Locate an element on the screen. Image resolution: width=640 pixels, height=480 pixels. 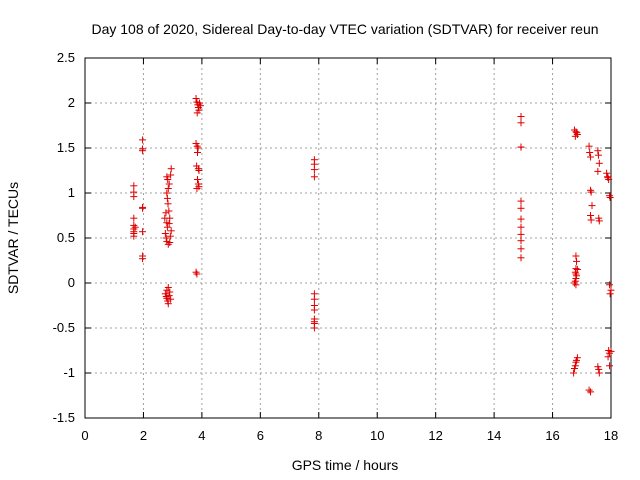
y-tick-label: -1.5 is located at coordinates (64, 417).